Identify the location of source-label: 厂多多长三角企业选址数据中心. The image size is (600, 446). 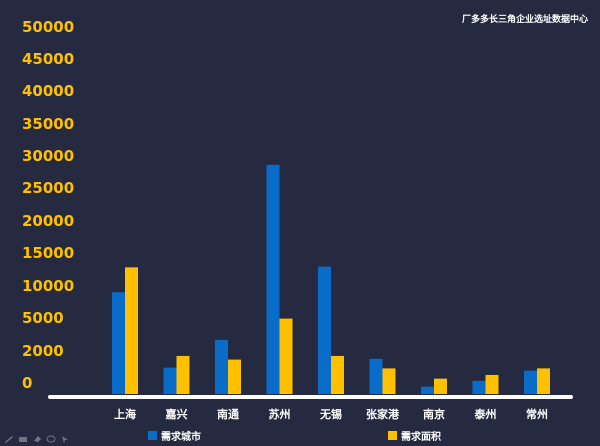
(524, 20).